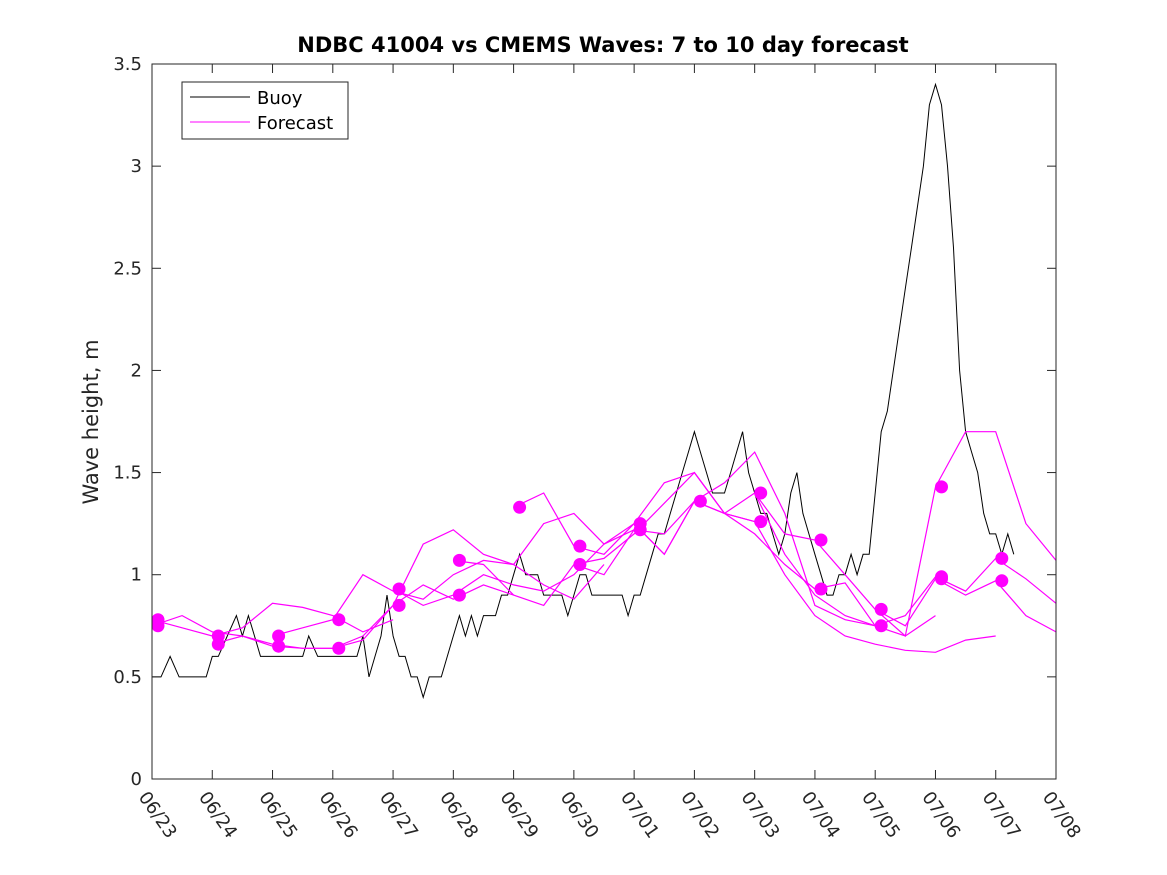 This screenshot has width=1167, height=875. I want to click on legend-label-forecast: Forecast, so click(295, 123).